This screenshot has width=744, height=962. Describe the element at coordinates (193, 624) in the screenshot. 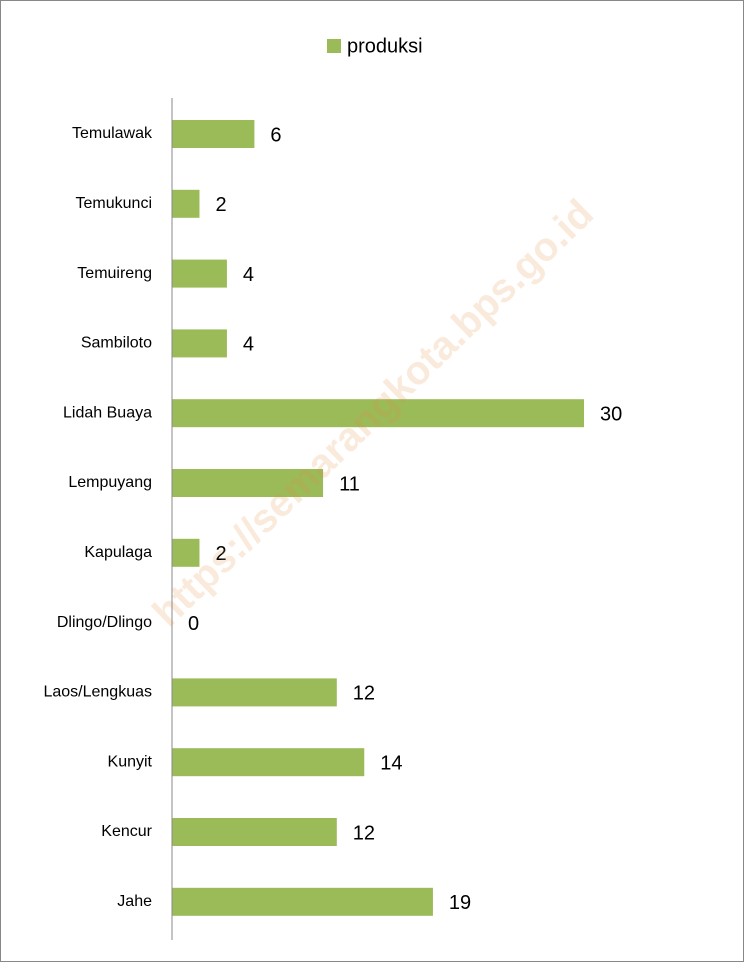

I see `value-label: 0` at that location.